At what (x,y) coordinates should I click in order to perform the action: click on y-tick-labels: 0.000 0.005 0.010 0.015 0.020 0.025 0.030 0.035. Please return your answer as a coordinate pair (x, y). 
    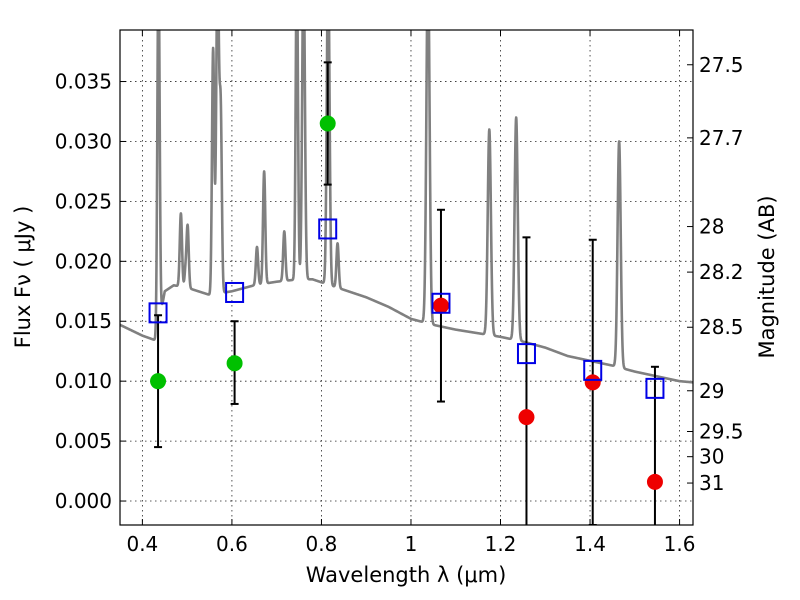
    Looking at the image, I should click on (83, 291).